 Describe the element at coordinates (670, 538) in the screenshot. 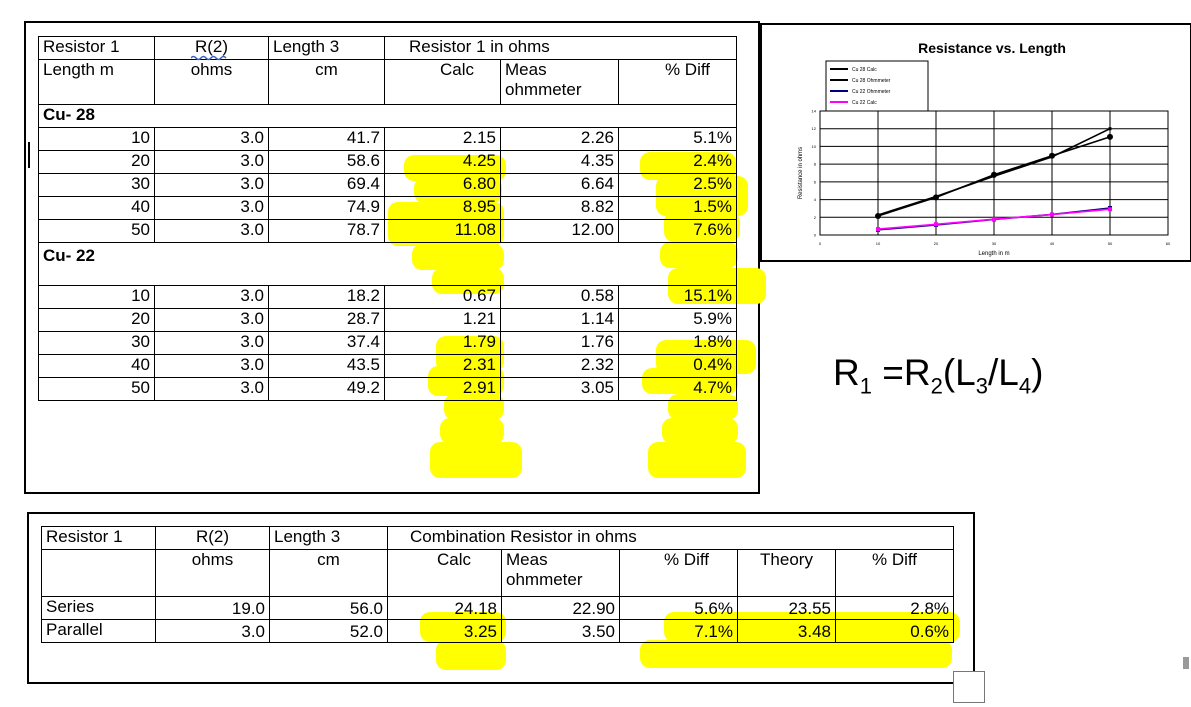

I see `header-combination-resistor: Combination Resistor in ohms` at that location.